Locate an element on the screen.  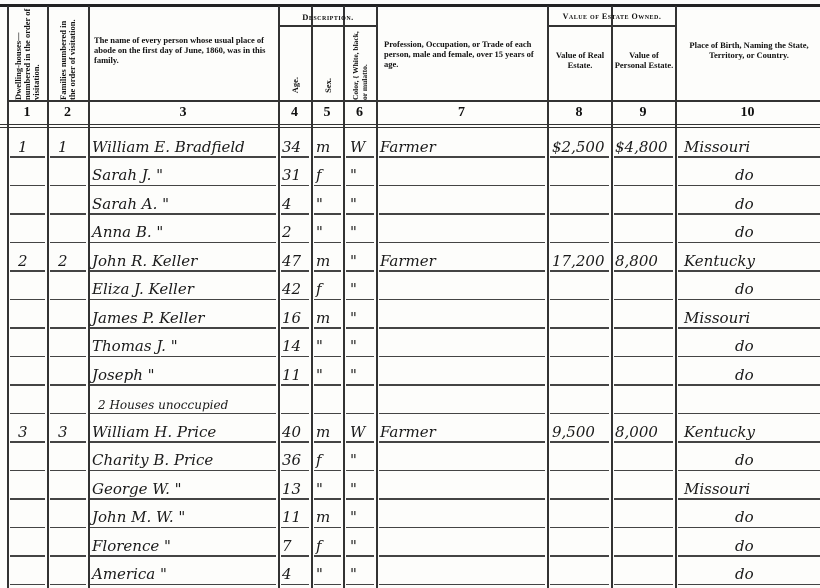
column-number: 7 is located at coordinates (461, 112).